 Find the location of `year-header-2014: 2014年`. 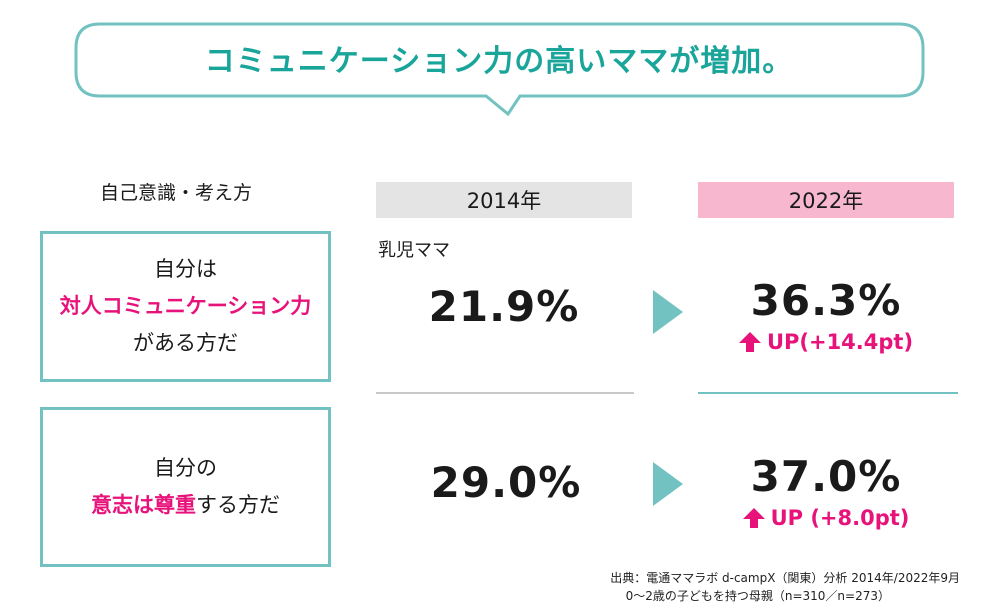

year-header-2014: 2014年 is located at coordinates (504, 200).